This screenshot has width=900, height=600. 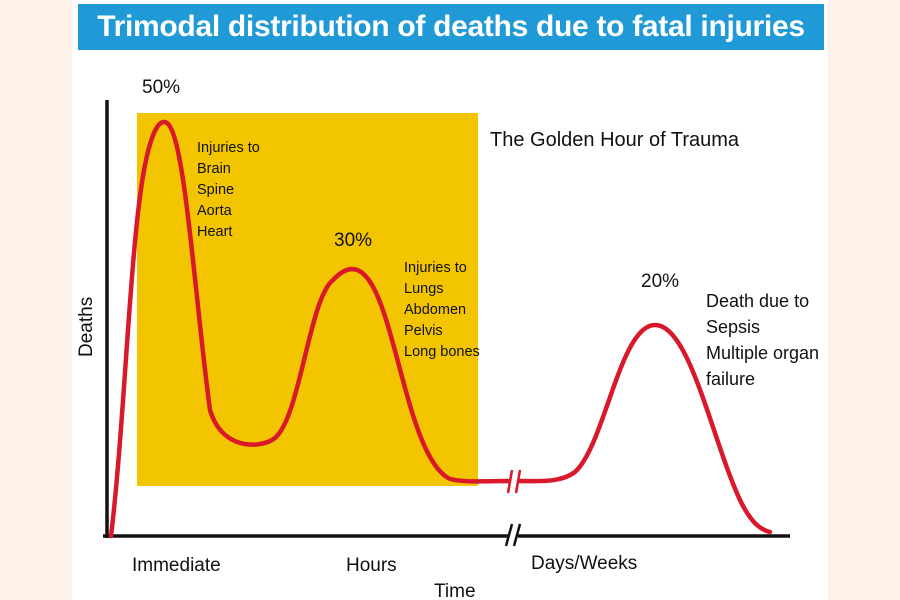 I want to click on y-axis-title: Deaths, so click(x=86, y=327).